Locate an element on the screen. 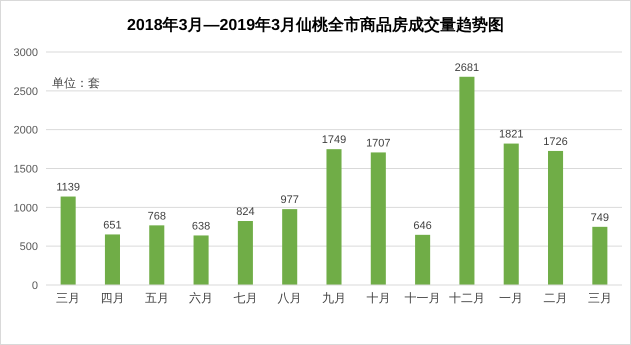 The width and height of the screenshot is (631, 345). y-tick-label: 1000 is located at coordinates (26, 208).